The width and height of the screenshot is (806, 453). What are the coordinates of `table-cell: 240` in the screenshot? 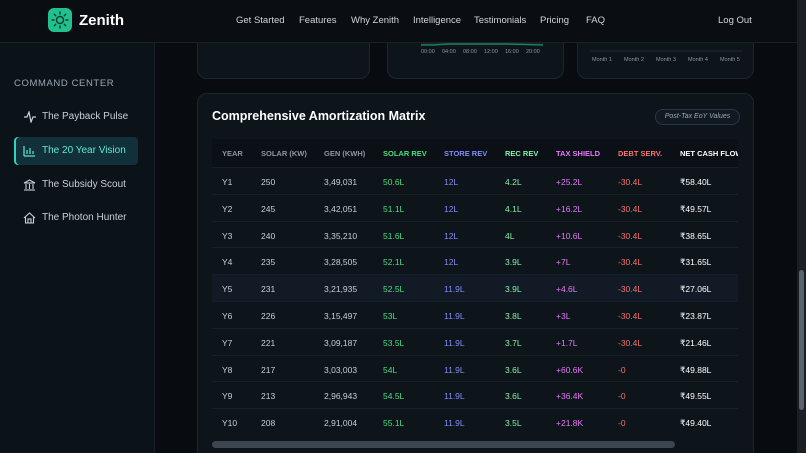 It's located at (268, 235).